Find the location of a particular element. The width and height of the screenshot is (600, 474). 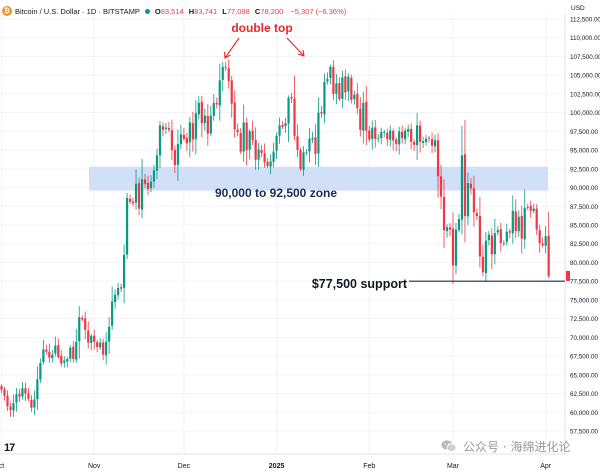

price-tick-label: 100,000.00 is located at coordinates (585, 113).